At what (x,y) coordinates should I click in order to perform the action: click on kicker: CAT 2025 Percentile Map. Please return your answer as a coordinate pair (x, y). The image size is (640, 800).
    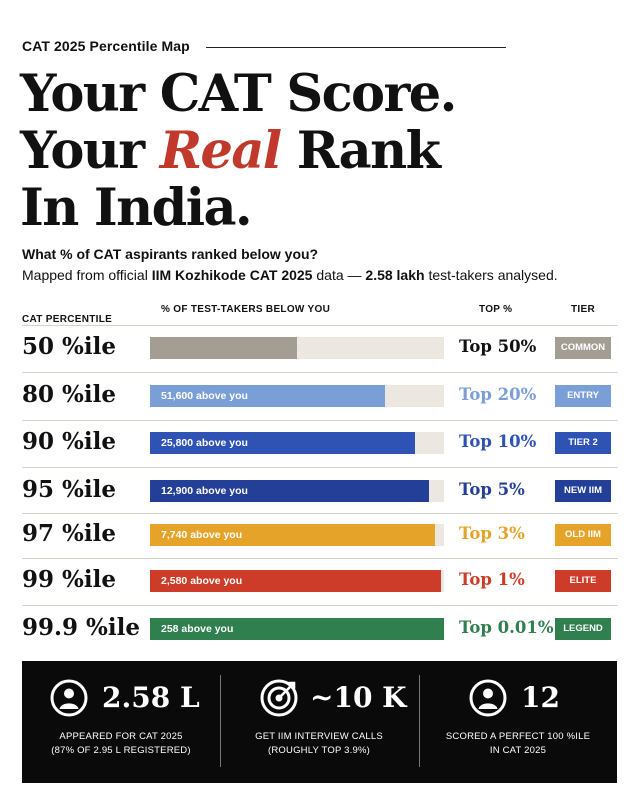
    Looking at the image, I should click on (106, 46).